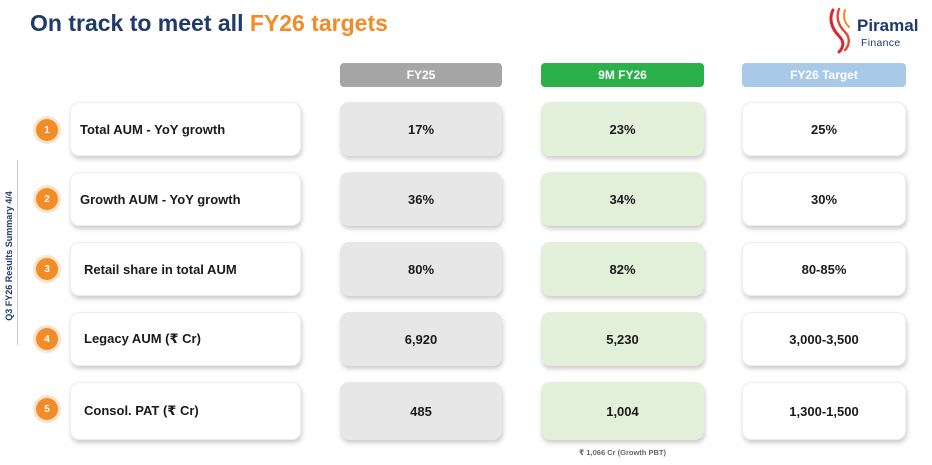 The image size is (932, 465). I want to click on row-number-badge: 4, so click(47, 339).